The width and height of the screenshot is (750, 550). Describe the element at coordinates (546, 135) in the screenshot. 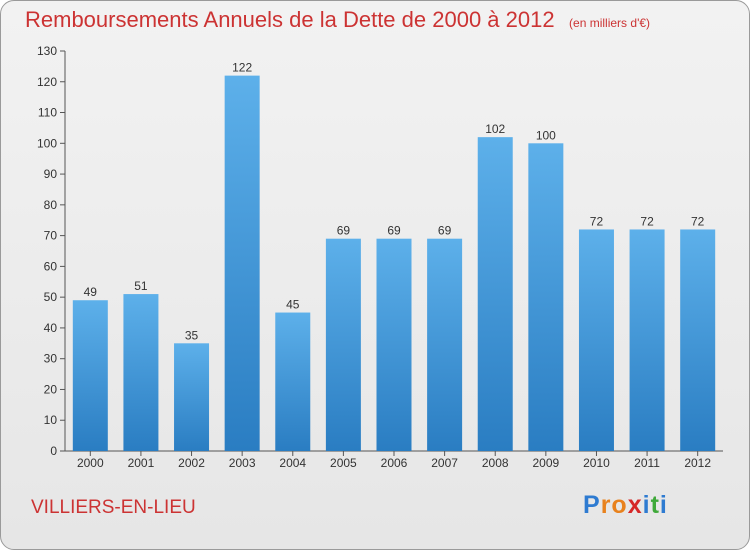

I see `value-label: 100` at that location.